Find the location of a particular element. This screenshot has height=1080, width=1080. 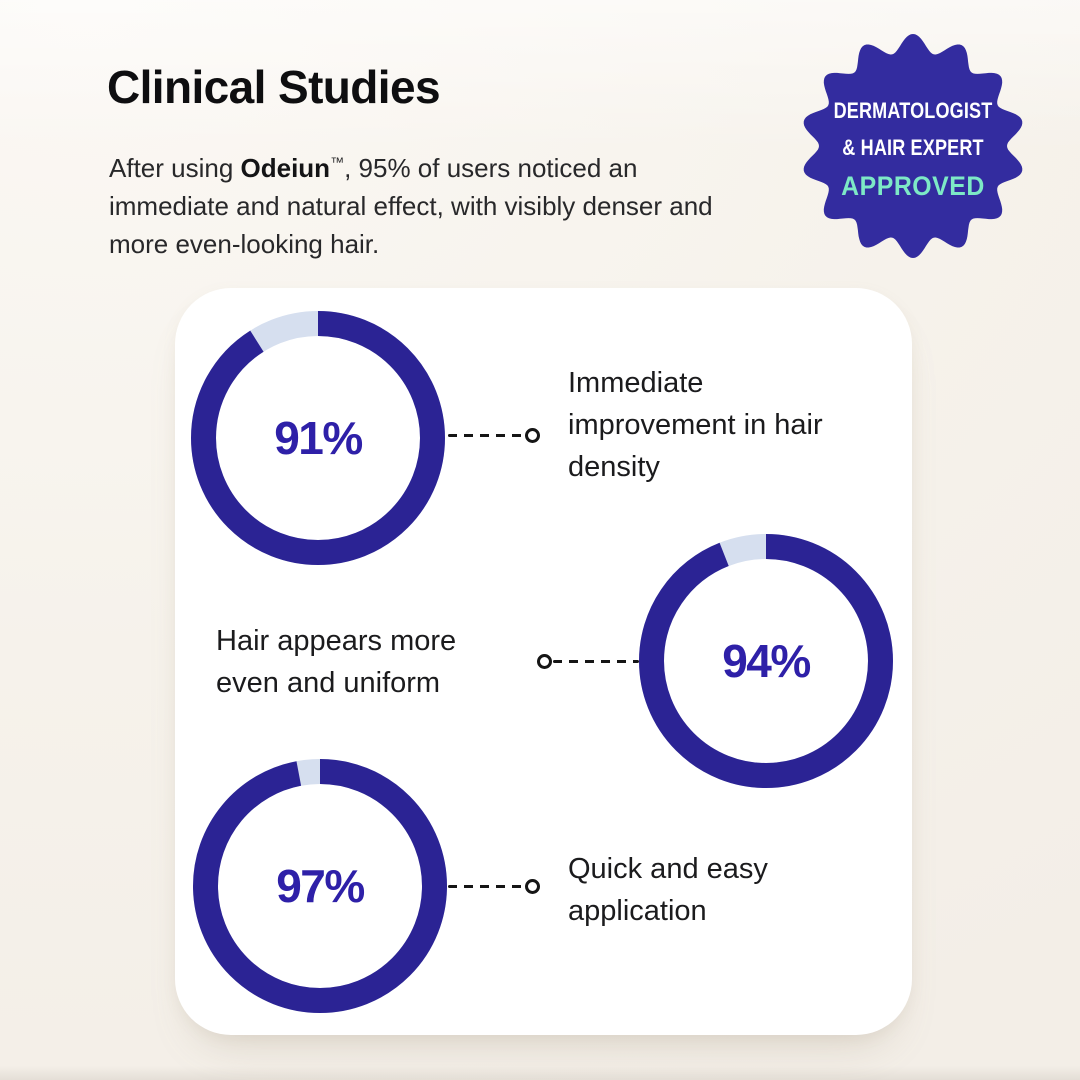

badge-approved: APPROVED is located at coordinates (913, 186).